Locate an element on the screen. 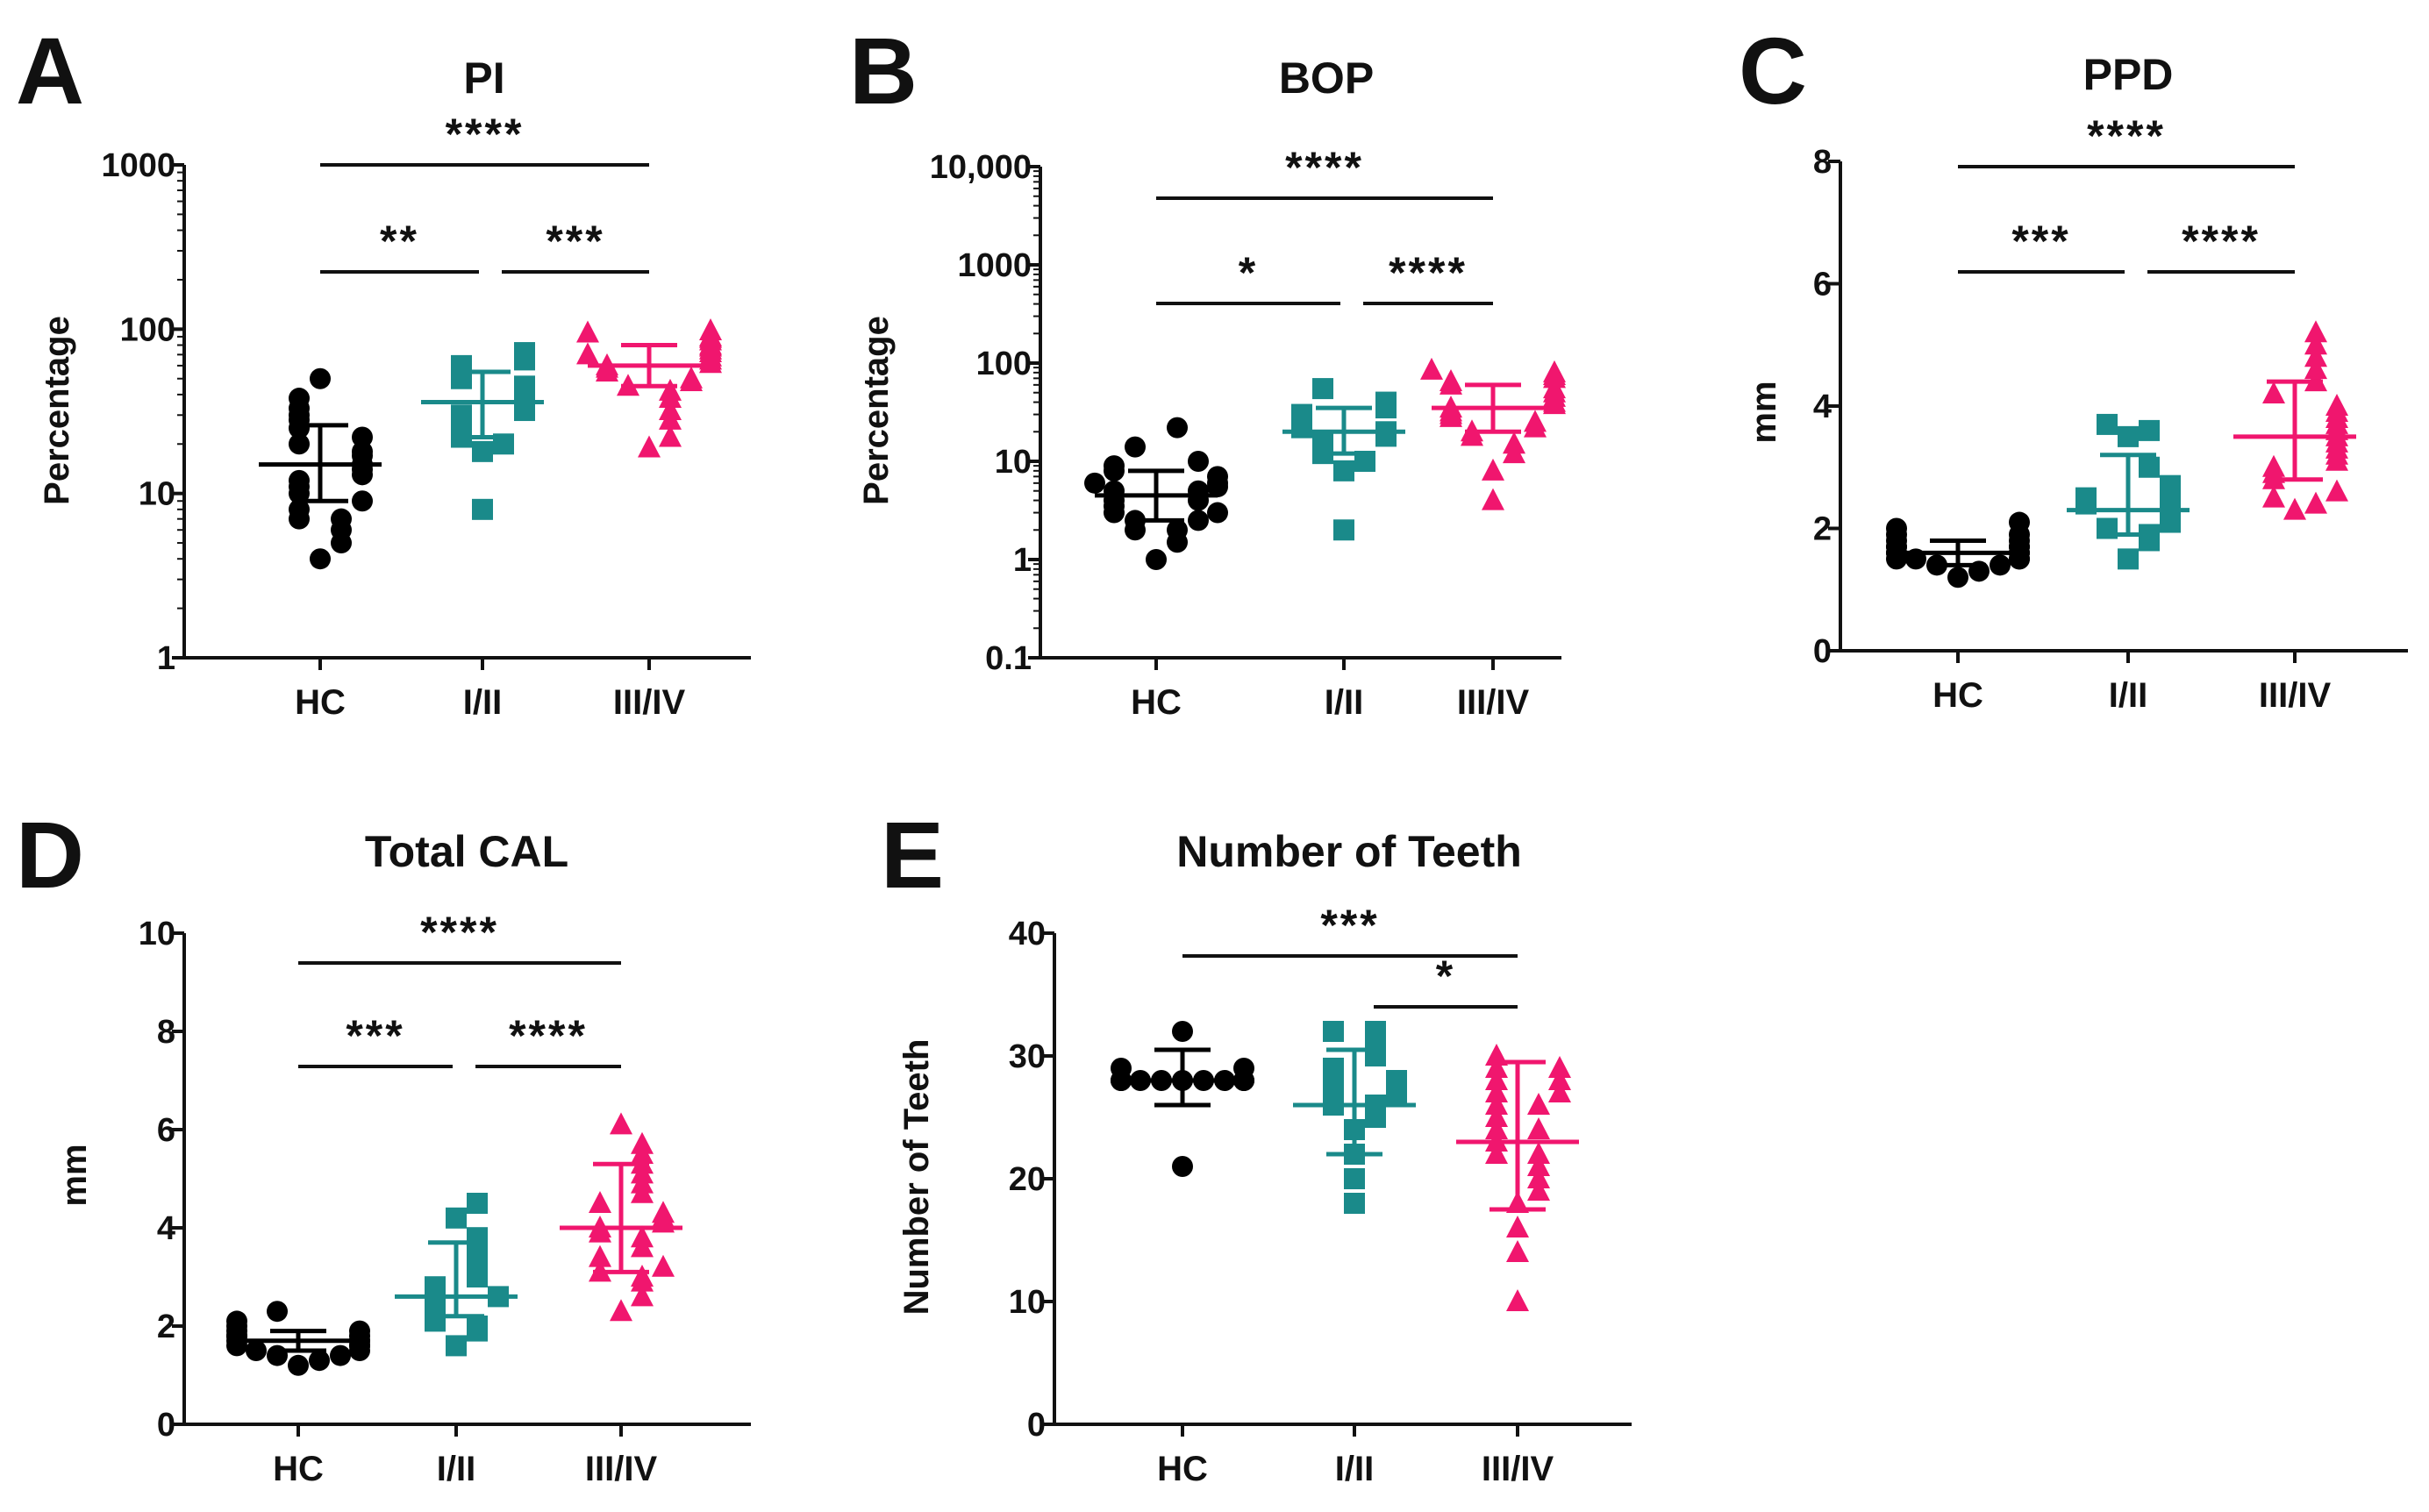 The width and height of the screenshot is (2429, 1512). chart-title-ppd: PPD is located at coordinates (2129, 74).